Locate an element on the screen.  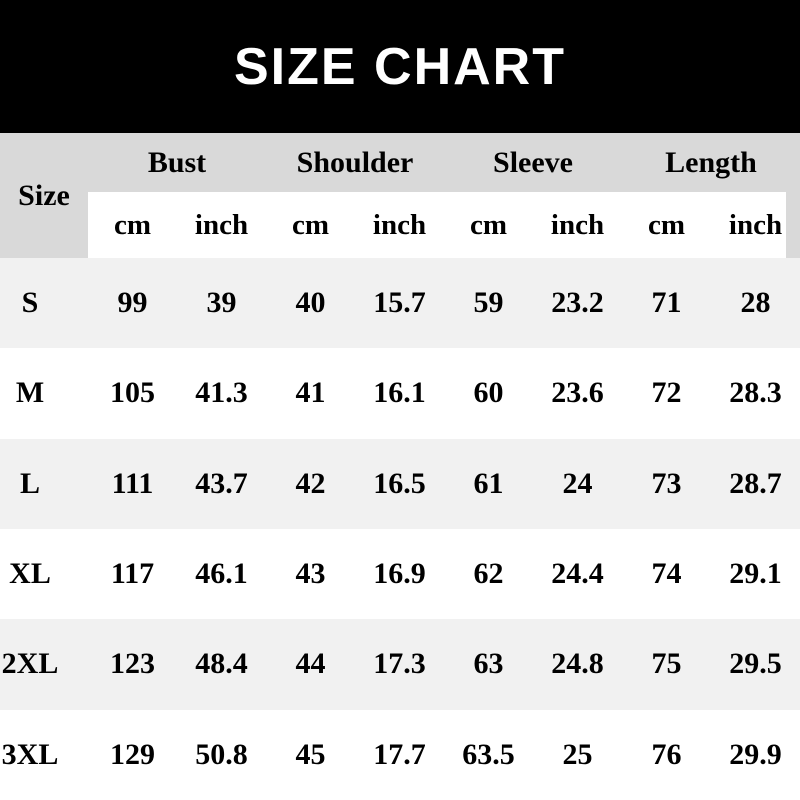
value-cell: 15.7 is located at coordinates (399, 303).